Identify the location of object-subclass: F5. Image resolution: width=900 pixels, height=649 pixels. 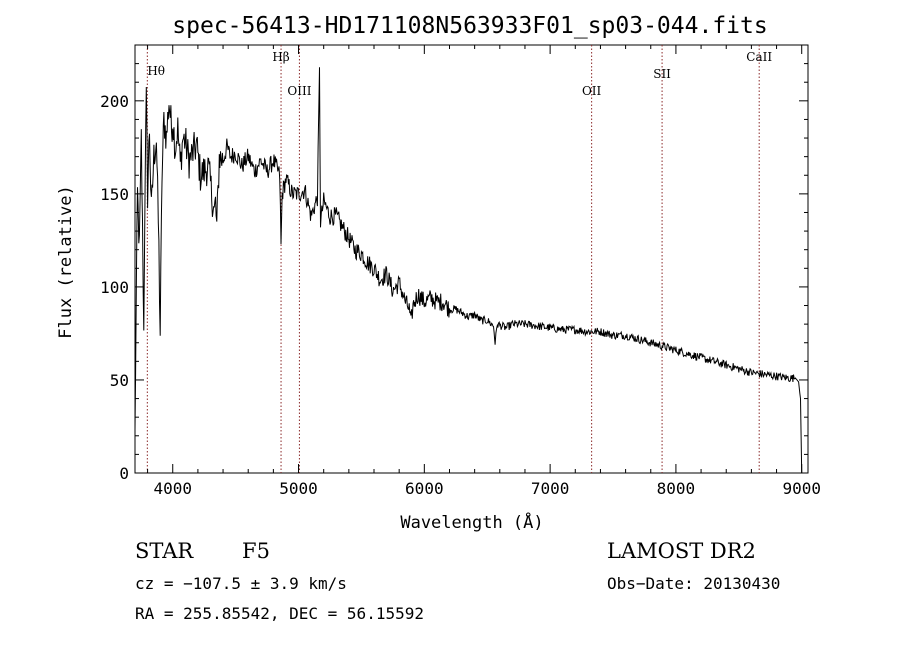
(256, 551).